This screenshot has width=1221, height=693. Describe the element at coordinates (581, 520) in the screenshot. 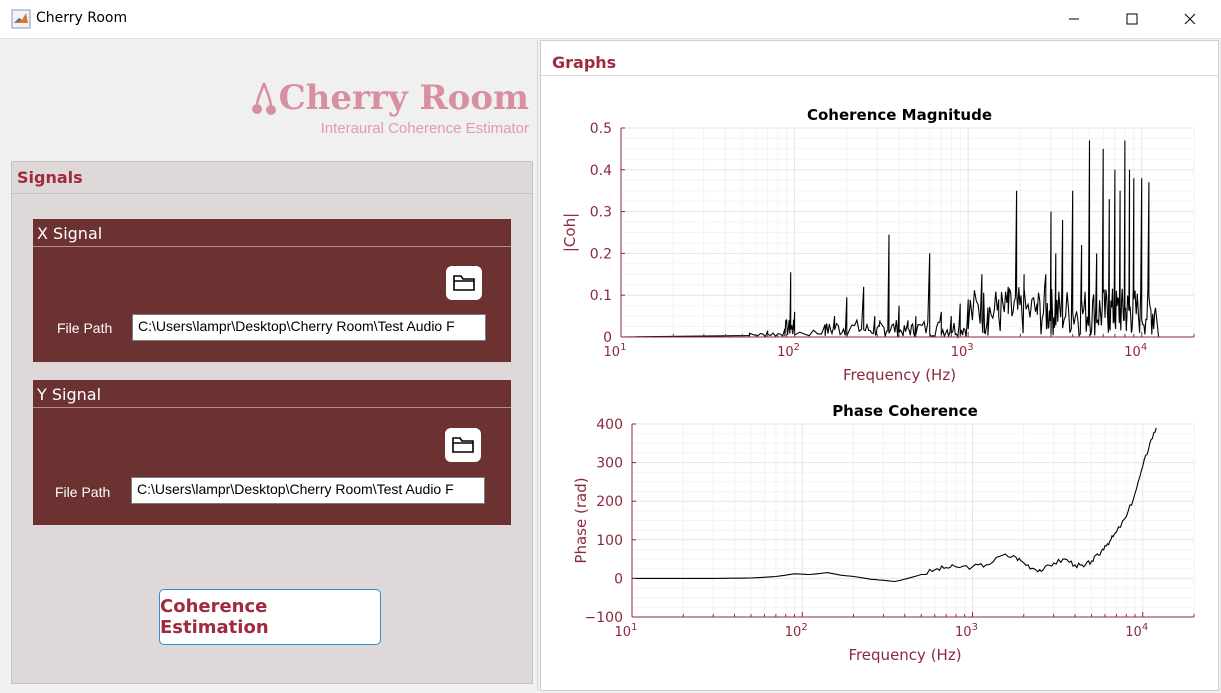

I see `y-axis-label: Phase (rad)` at that location.